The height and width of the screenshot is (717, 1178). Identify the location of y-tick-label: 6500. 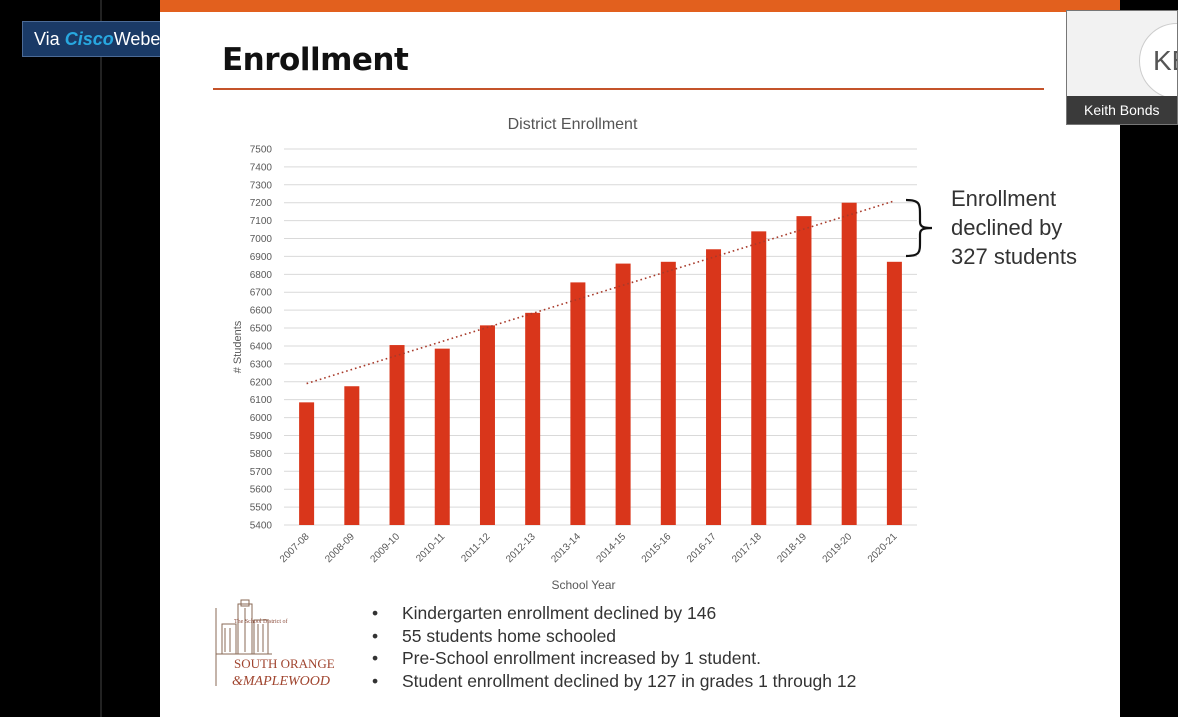
(261, 329).